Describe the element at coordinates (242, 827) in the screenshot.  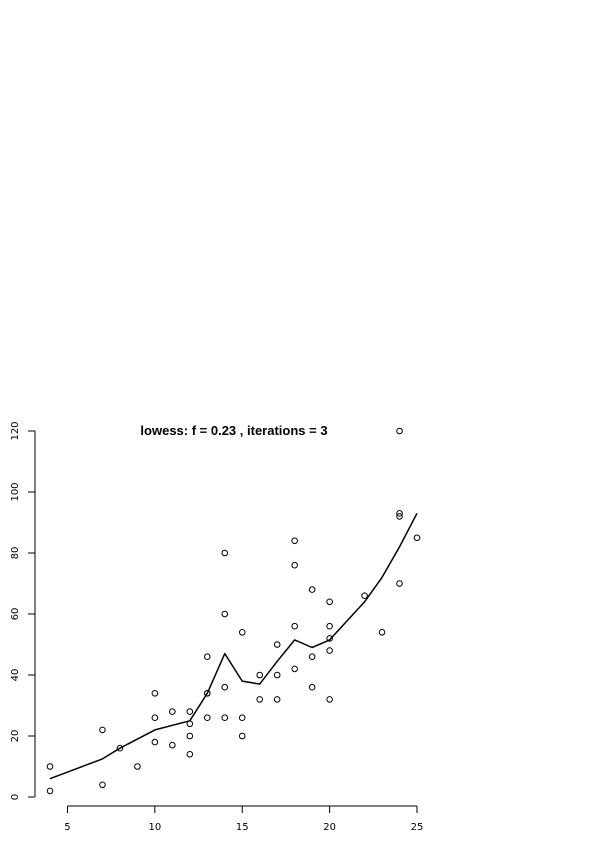
I see `x-tick-label: 15` at that location.